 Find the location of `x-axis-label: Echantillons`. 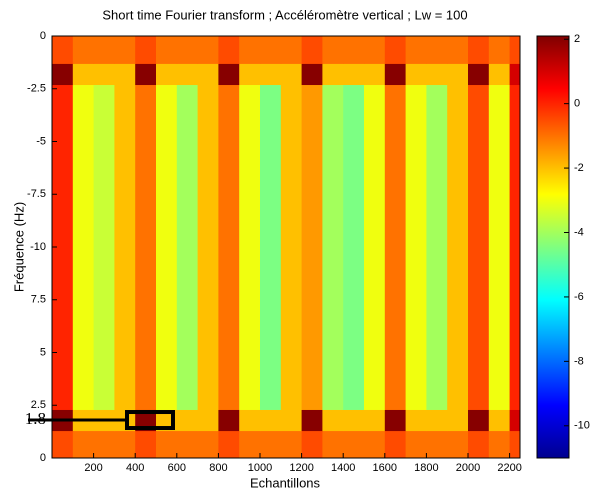

x-axis-label: Echantillons is located at coordinates (285, 482).